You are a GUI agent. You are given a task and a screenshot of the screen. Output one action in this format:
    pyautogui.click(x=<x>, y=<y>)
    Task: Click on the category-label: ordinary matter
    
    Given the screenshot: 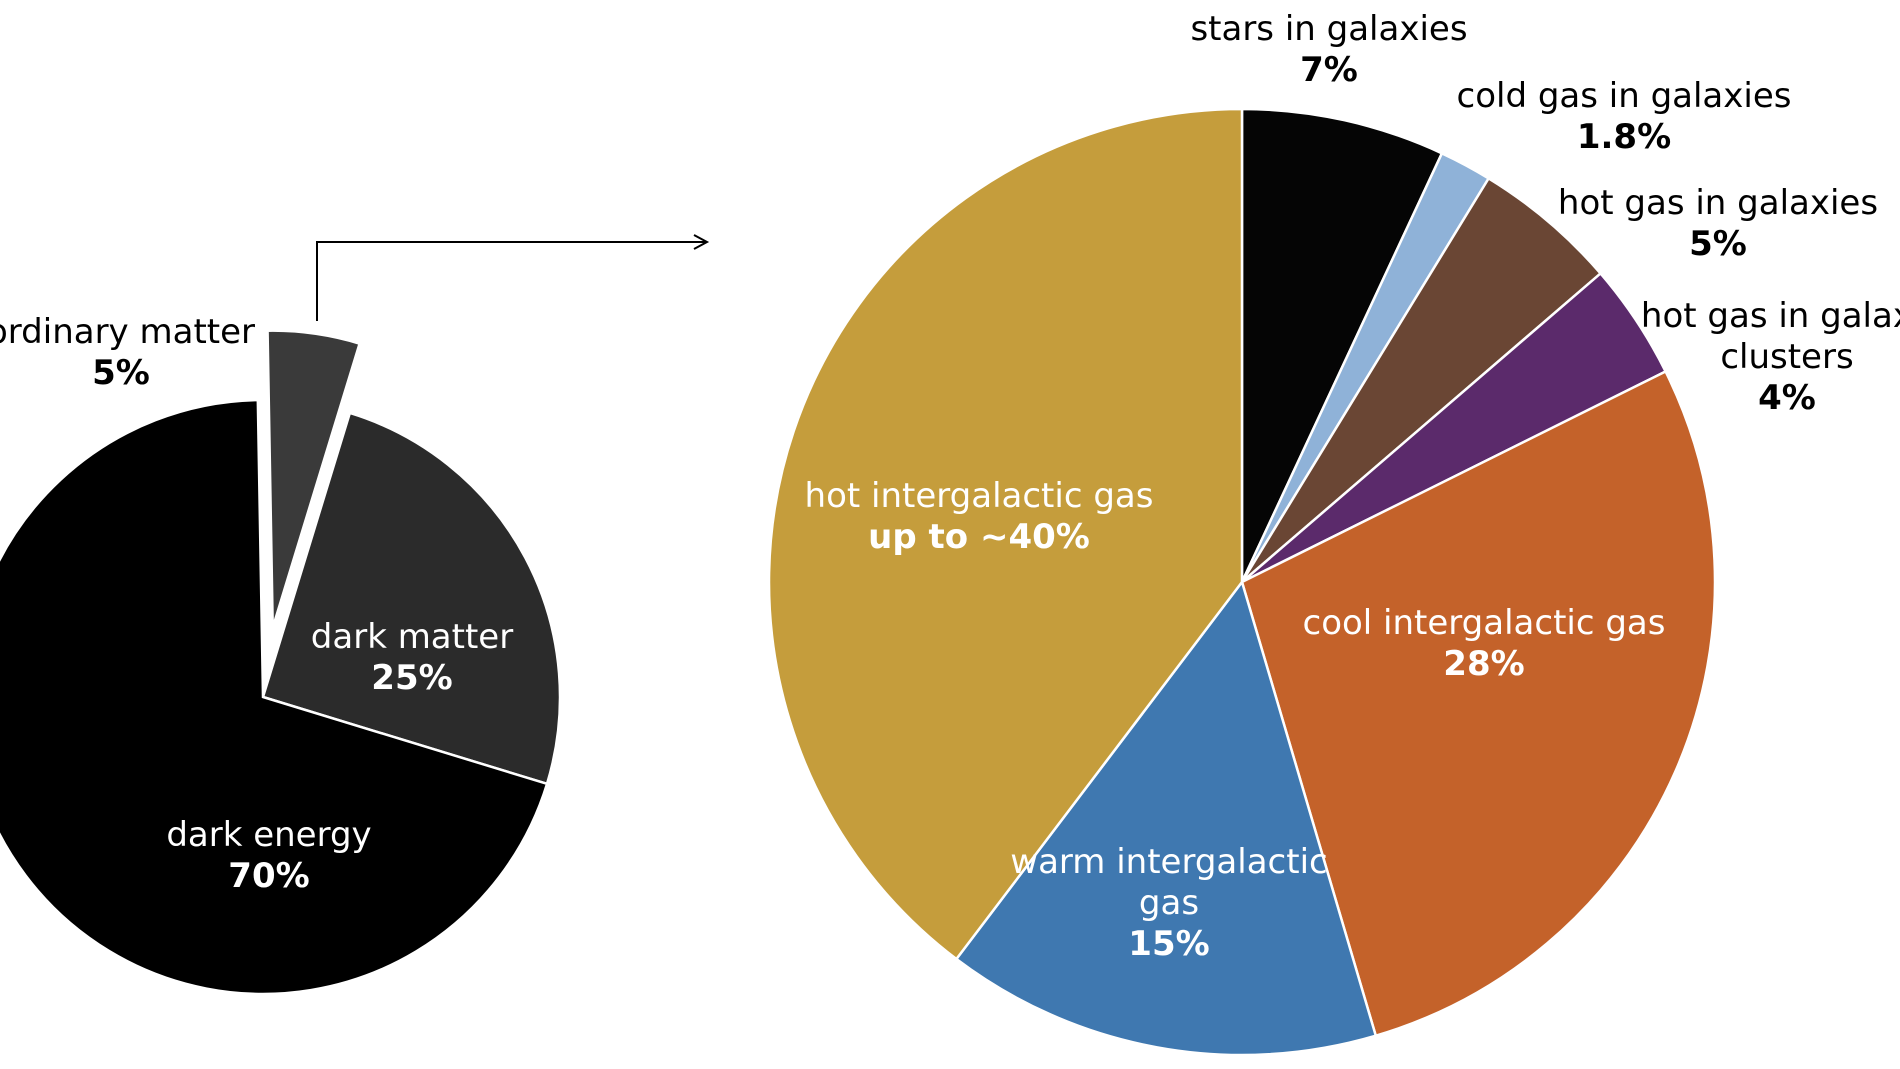 What is the action you would take?
    pyautogui.click(x=127, y=332)
    